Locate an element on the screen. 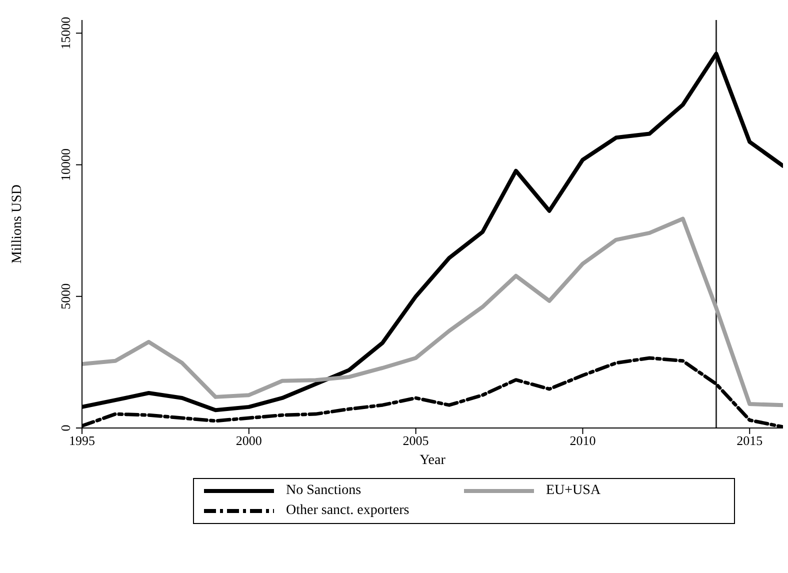 This screenshot has width=788, height=573. x-tick-label: 1995 is located at coordinates (82, 440).